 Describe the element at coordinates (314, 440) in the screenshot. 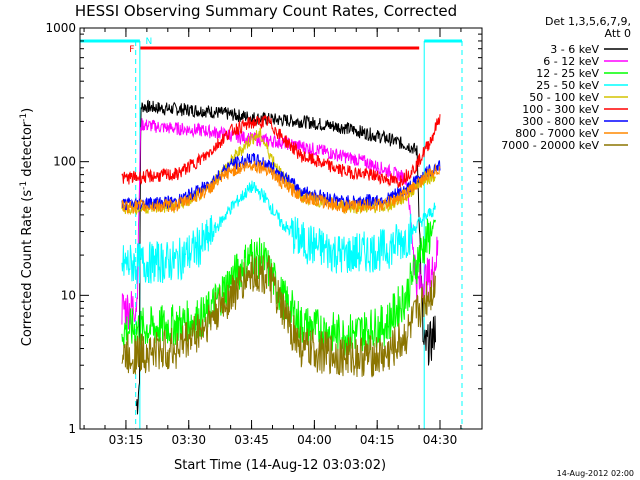

I see `x-tick-label-3: 04:00` at that location.